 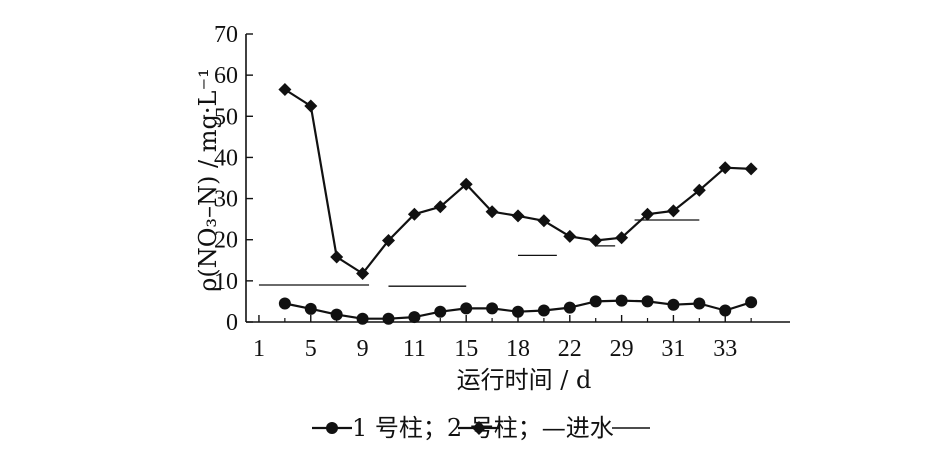 I want to click on influent-lines, so click(x=479, y=253).